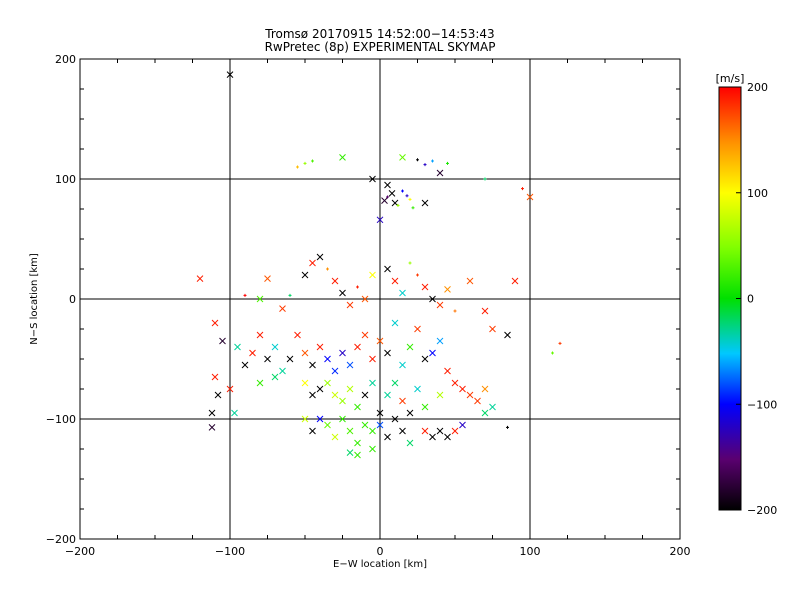  Describe the element at coordinates (61, 539) in the screenshot. I see `y-tick-label: −200` at that location.